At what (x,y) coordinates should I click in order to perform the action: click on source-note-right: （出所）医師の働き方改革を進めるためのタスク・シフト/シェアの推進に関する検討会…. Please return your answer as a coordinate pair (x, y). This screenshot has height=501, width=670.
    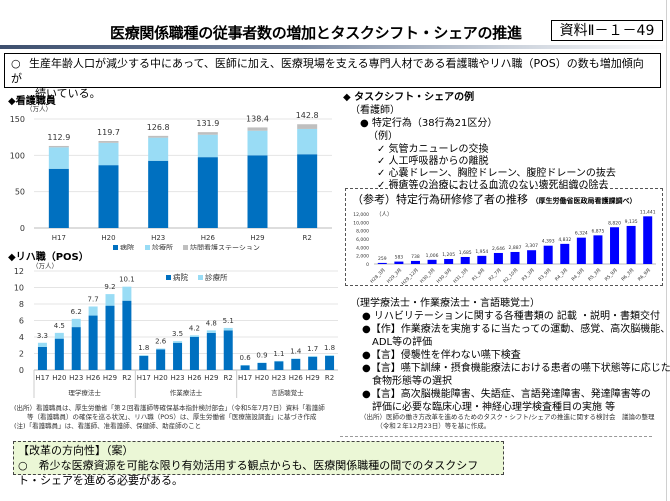
    Looking at the image, I should click on (507, 422).